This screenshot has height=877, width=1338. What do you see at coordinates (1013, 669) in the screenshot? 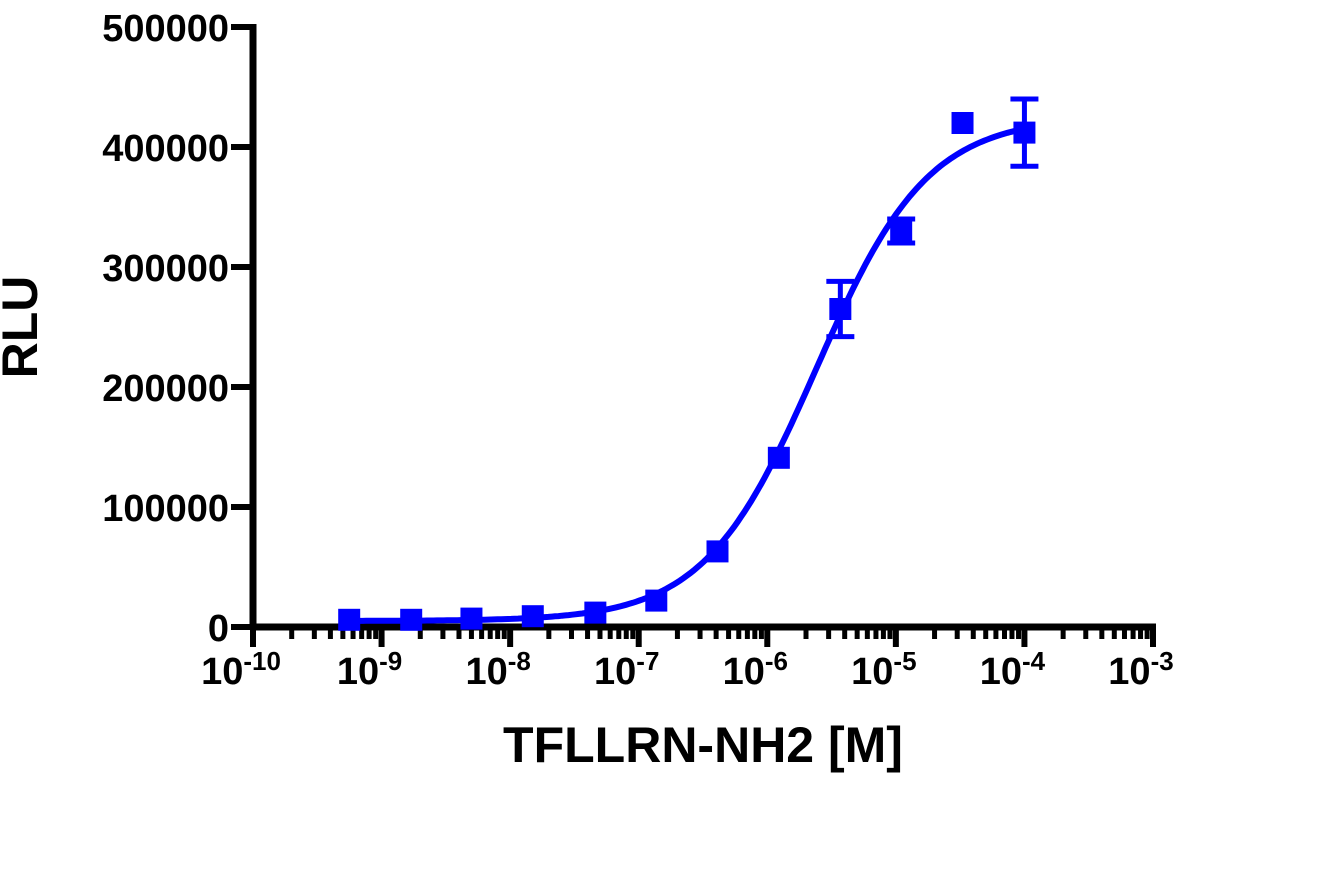
I see `x-tick-label-6: 10⁻⁴` at bounding box center [1013, 669].